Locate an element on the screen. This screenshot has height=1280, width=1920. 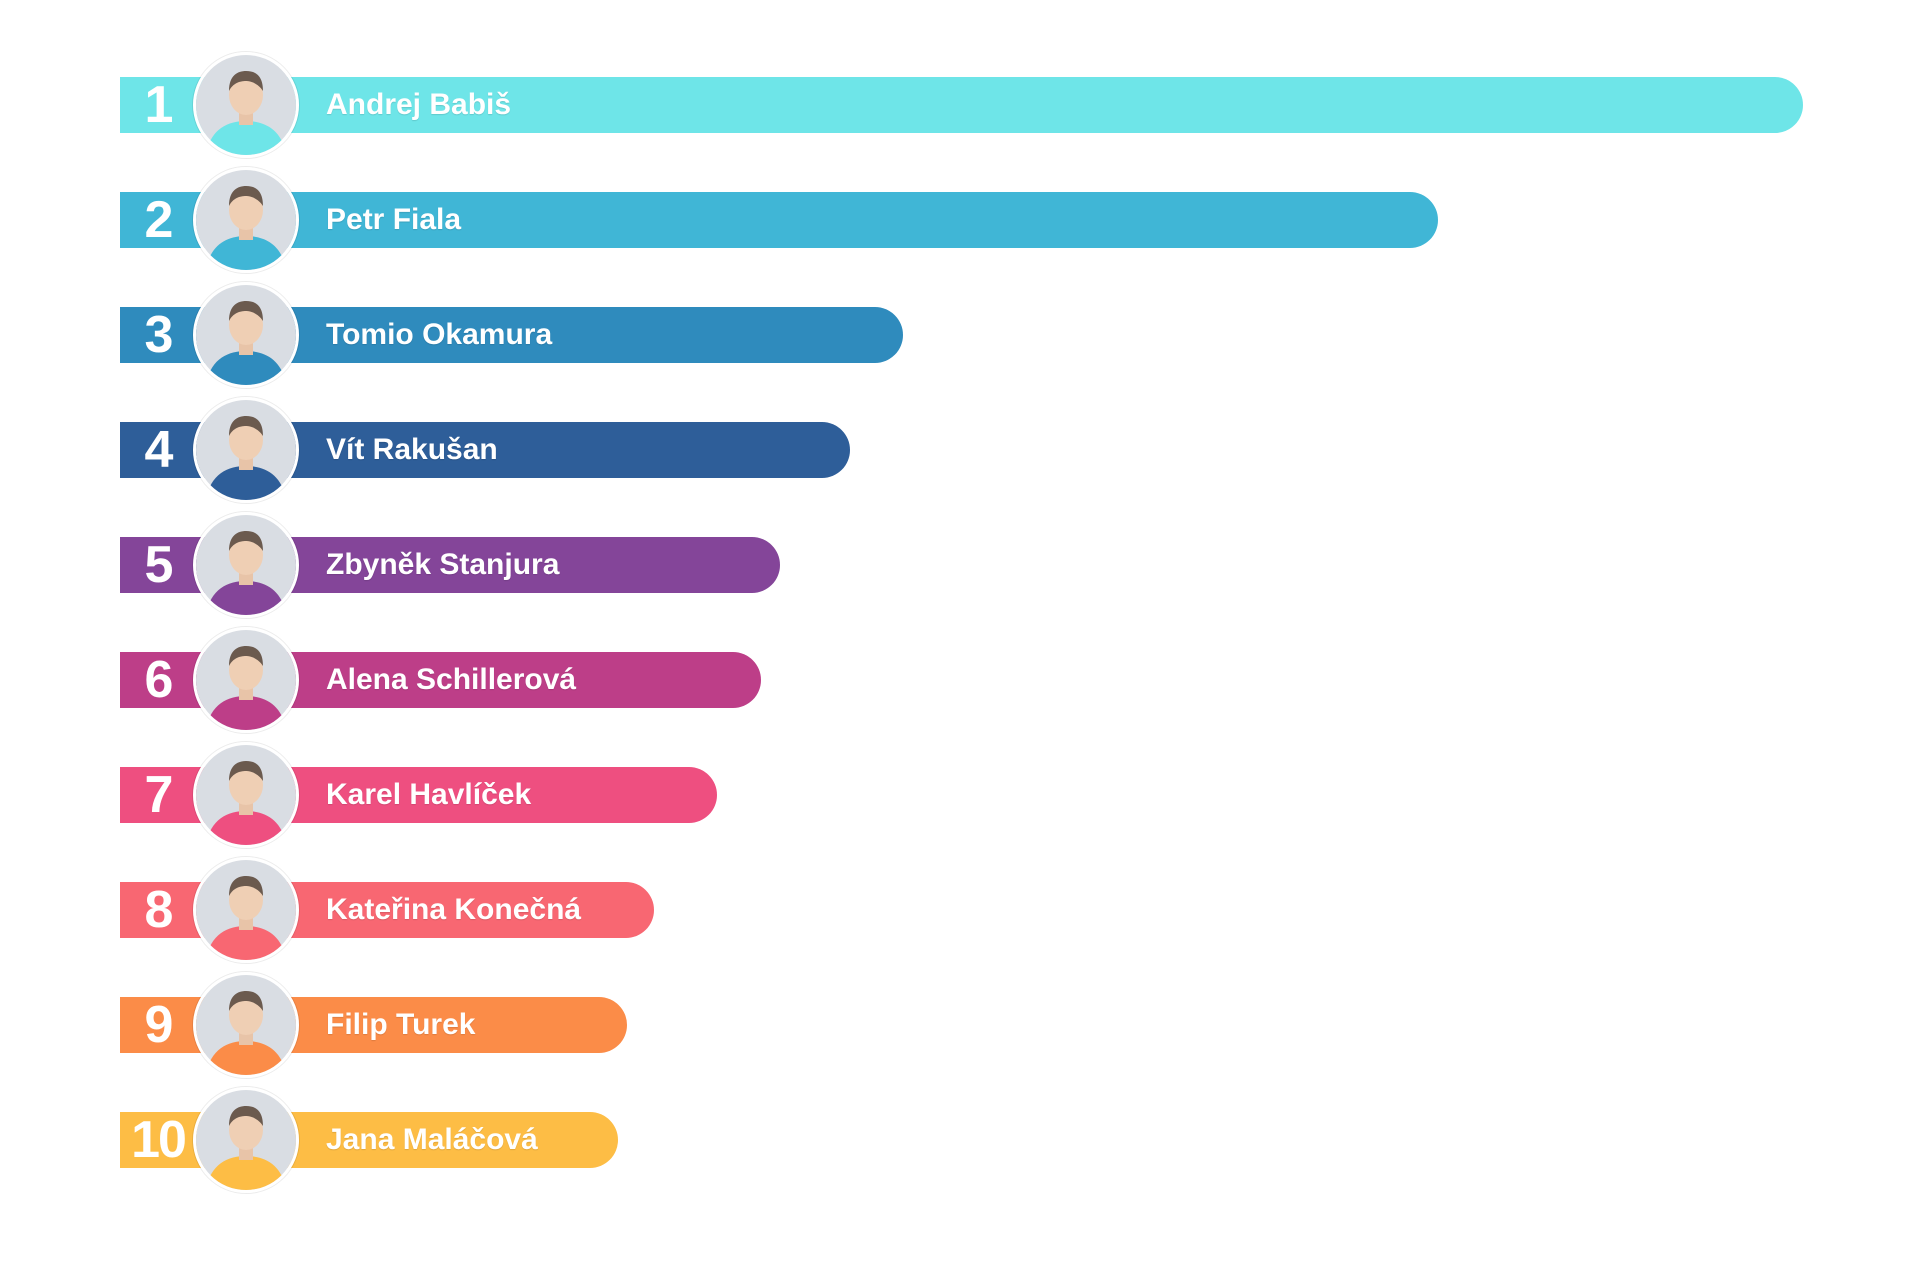
rank-label: 5 is located at coordinates (159, 565).